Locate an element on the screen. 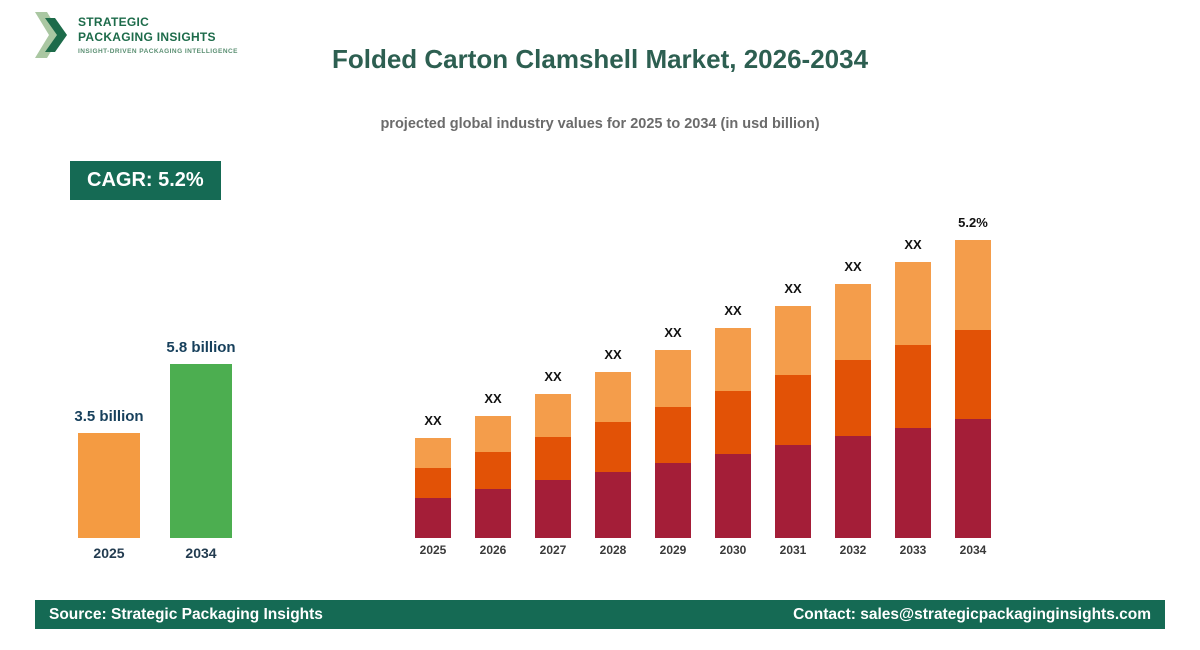 This screenshot has height=650, width=1200. stacked-bar-column: XX 2031 is located at coordinates (793, 381).